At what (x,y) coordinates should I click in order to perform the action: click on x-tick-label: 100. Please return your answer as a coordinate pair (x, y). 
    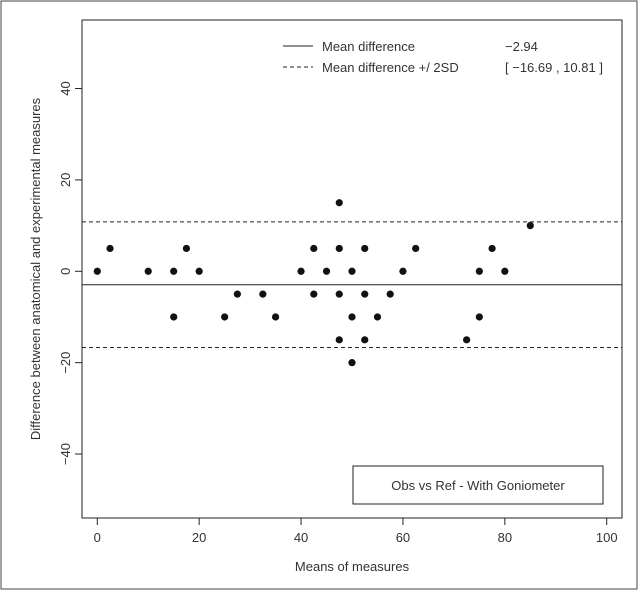
    Looking at the image, I should click on (607, 537).